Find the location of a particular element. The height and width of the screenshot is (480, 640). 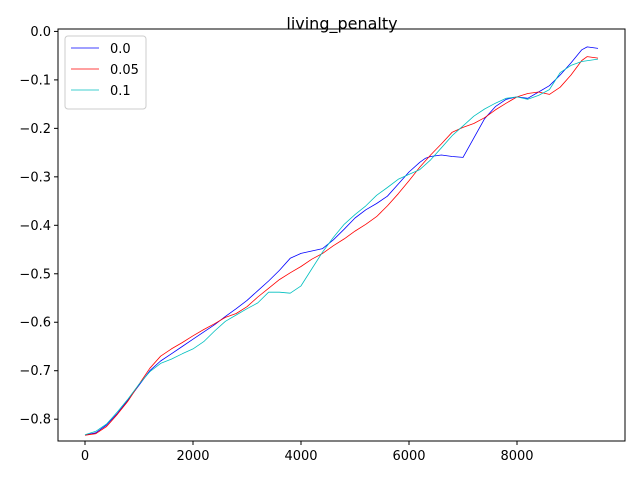

chart-title: living_penalty is located at coordinates (341, 24).